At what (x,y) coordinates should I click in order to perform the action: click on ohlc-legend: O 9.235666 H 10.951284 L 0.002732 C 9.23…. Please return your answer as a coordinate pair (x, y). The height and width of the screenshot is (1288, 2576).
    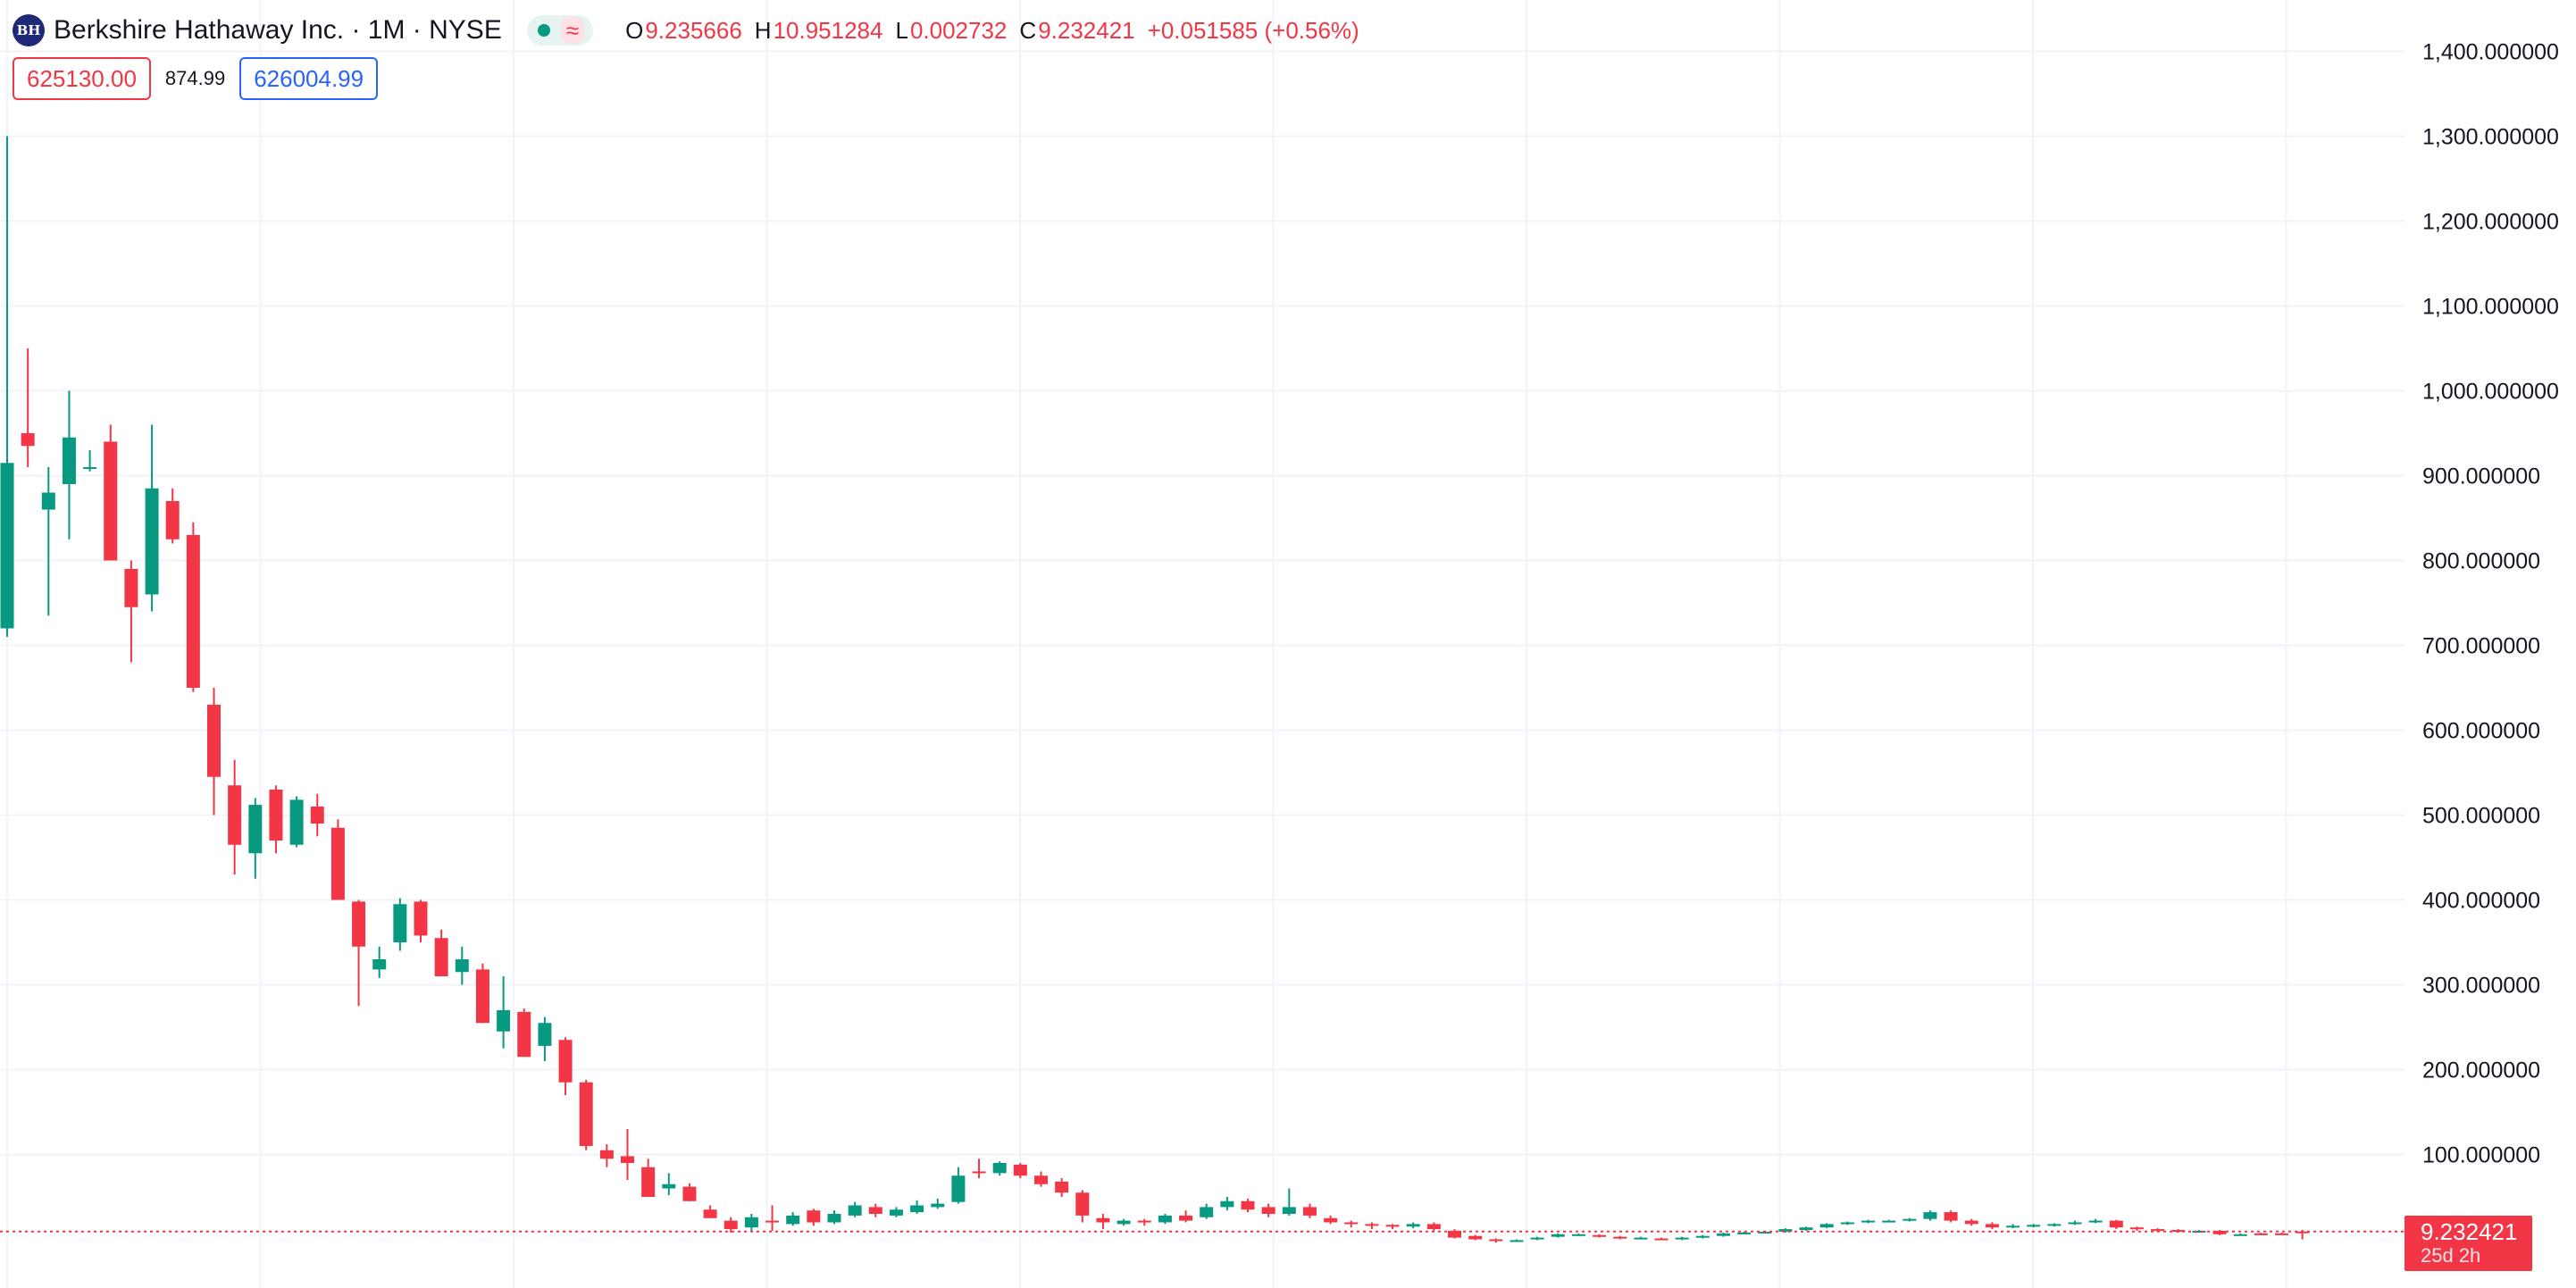
    Looking at the image, I should click on (992, 31).